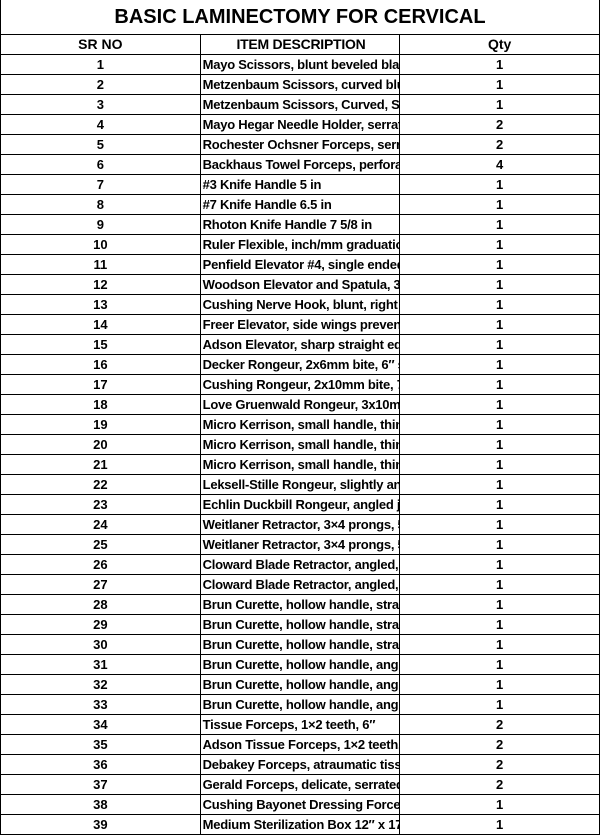  I want to click on description-cell: Ruler Flexible, inch/mm graduations, 6″, so click(300, 244).